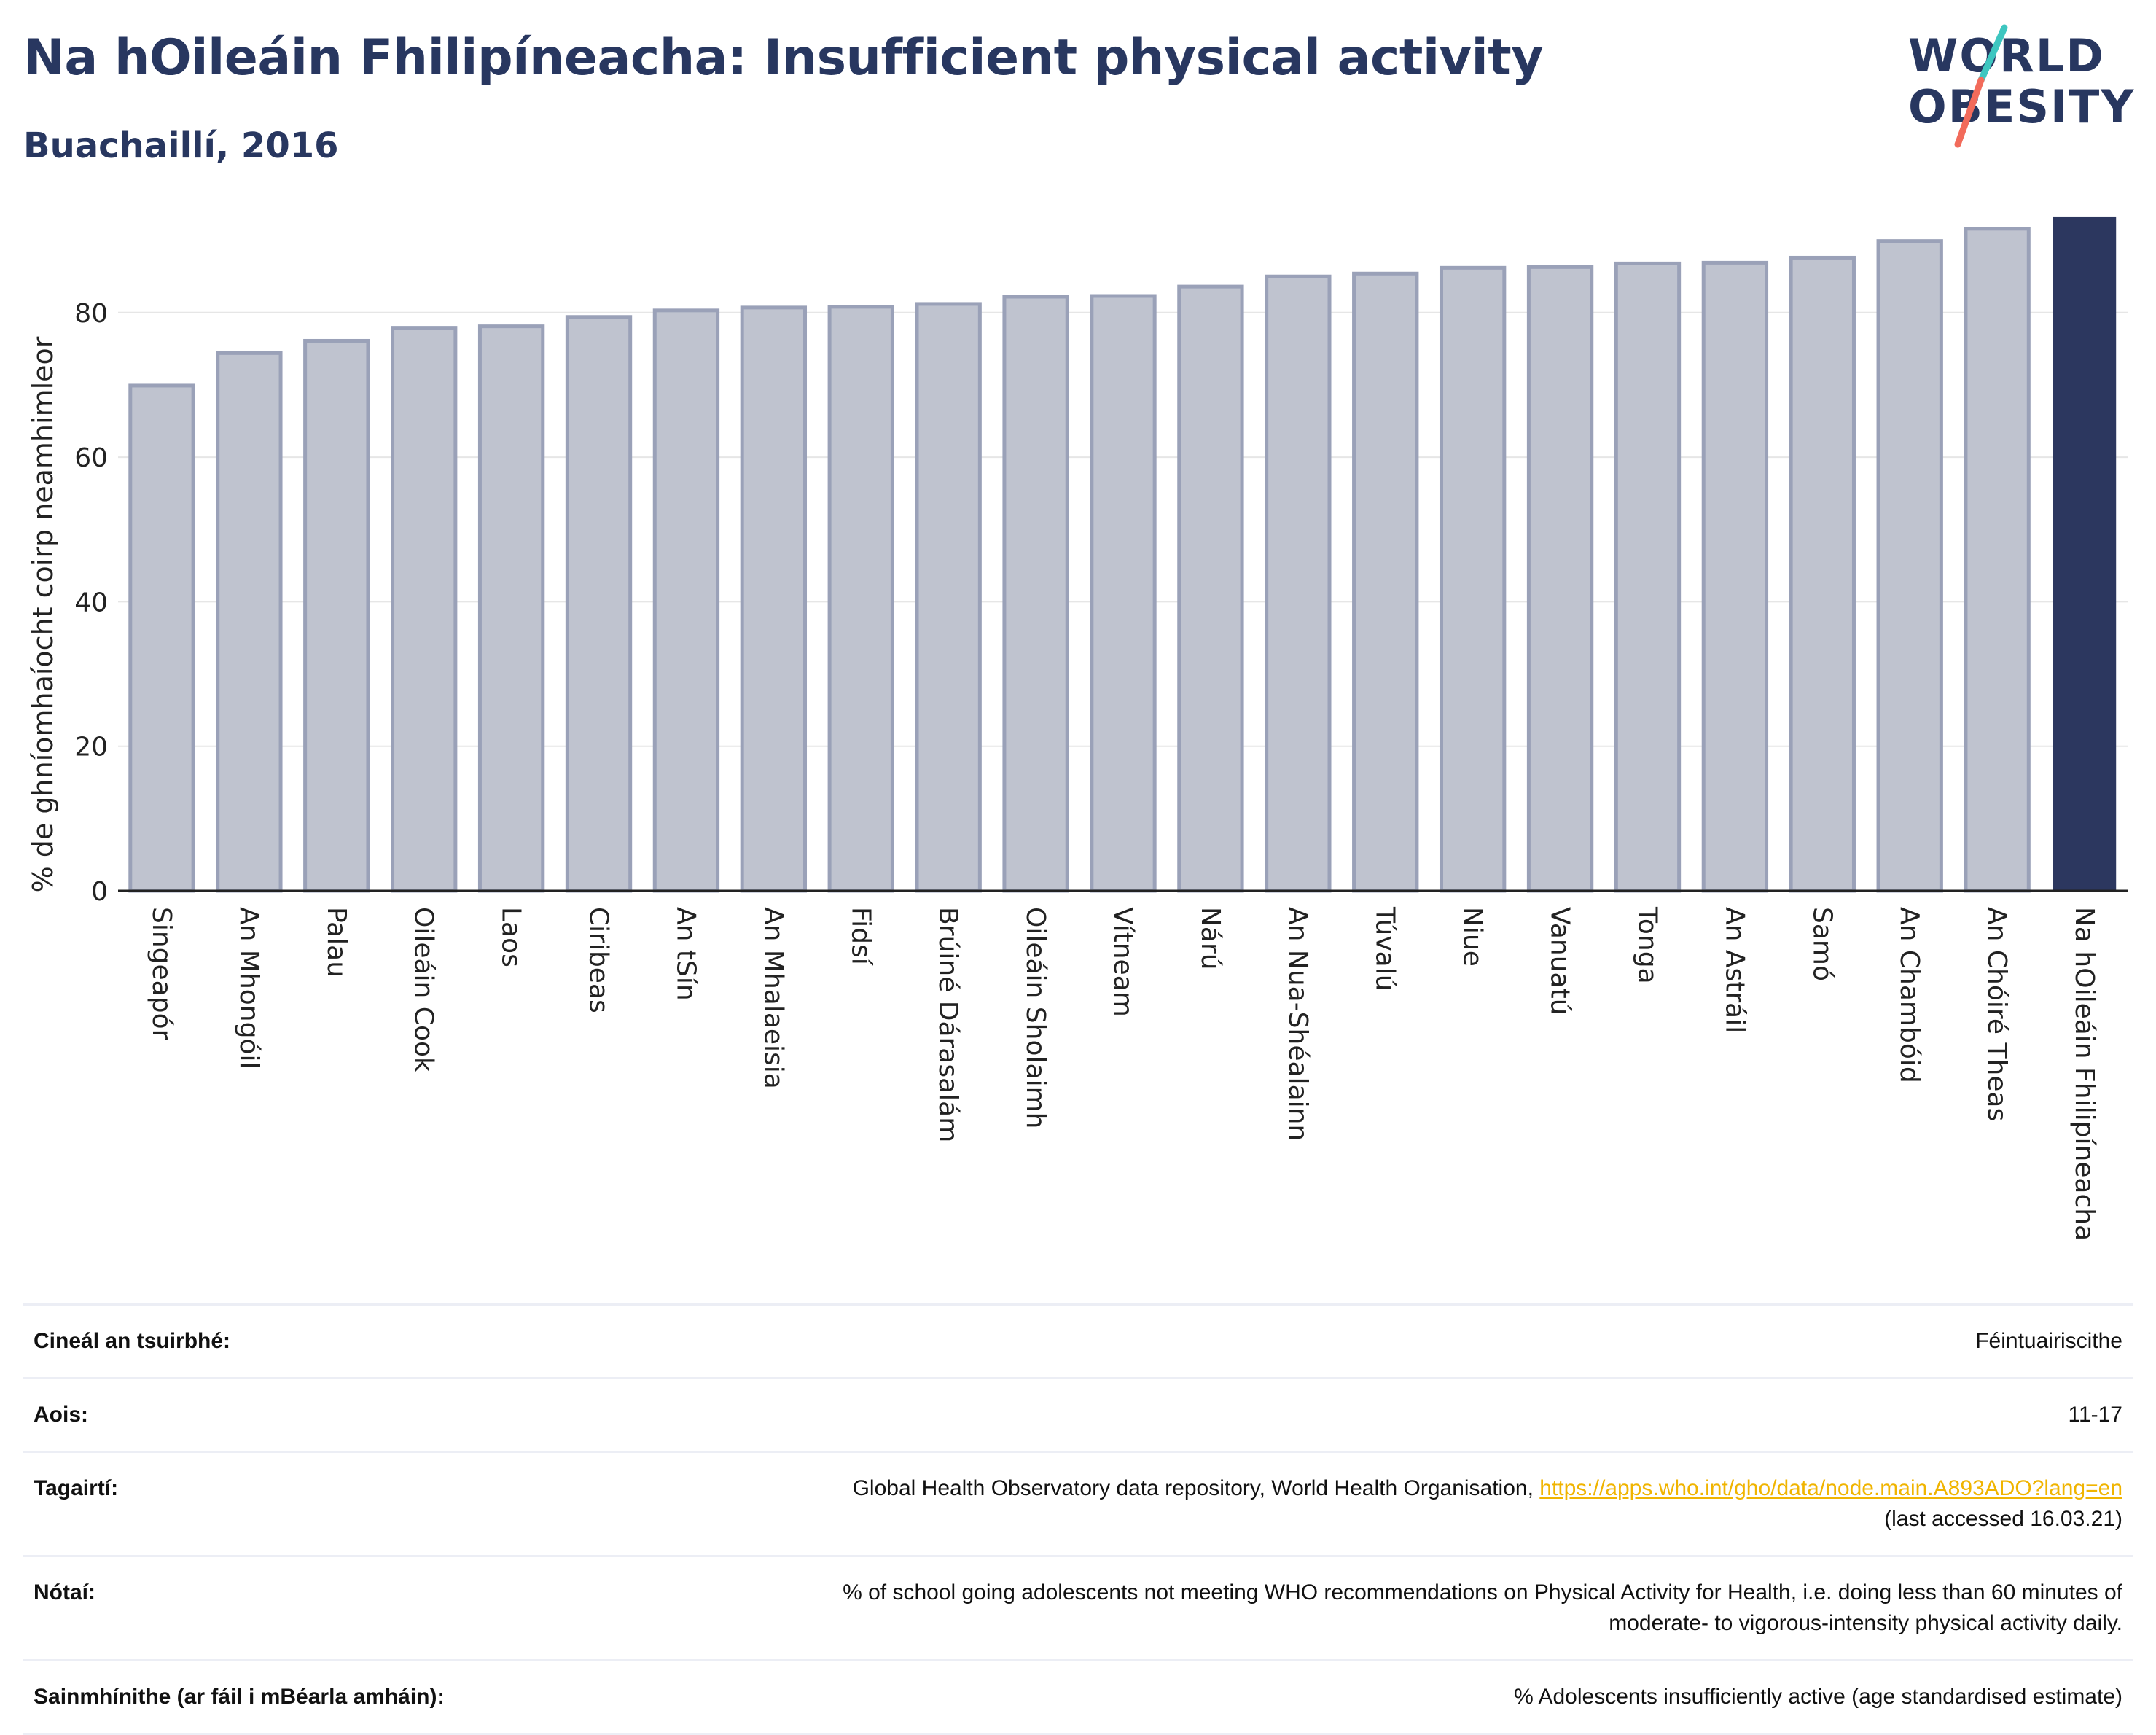 The height and width of the screenshot is (1735, 2156). What do you see at coordinates (2022, 107) in the screenshot?
I see `logo-word-obesity: OBESITY` at bounding box center [2022, 107].